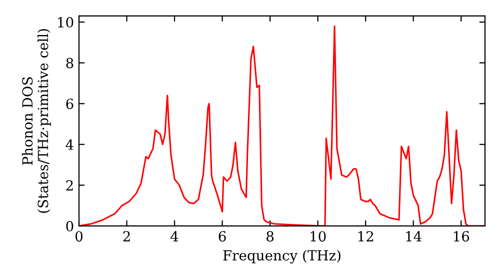 The width and height of the screenshot is (500, 280). What do you see at coordinates (70, 144) in the screenshot?
I see `y-tick-label: 4` at bounding box center [70, 144].